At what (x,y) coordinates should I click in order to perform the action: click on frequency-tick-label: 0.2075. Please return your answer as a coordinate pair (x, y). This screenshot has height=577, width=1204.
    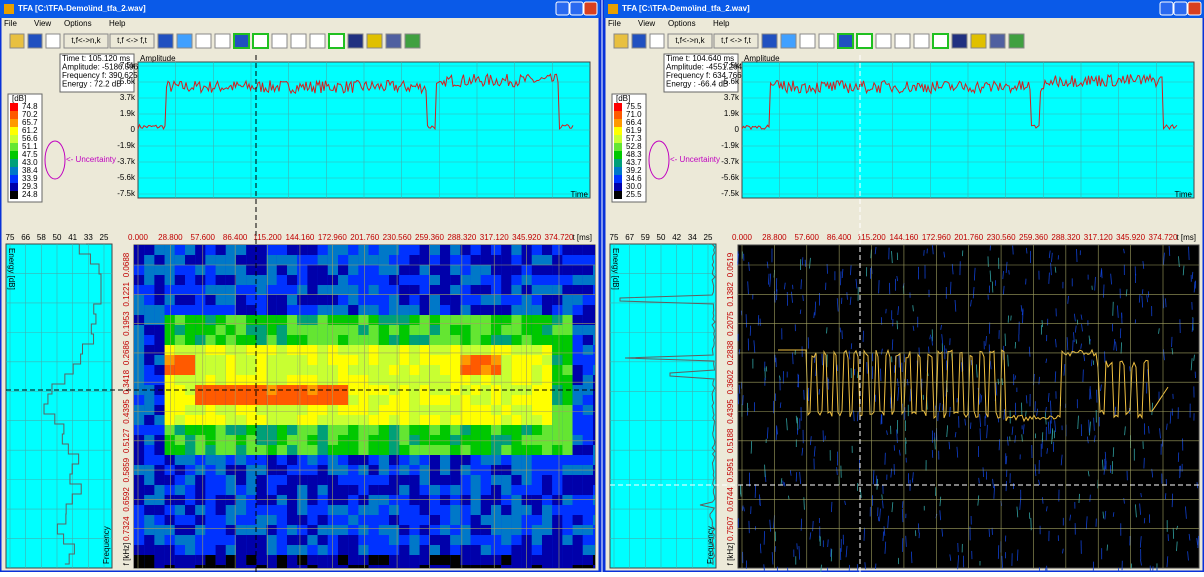
    Looking at the image, I should click on (730, 323).